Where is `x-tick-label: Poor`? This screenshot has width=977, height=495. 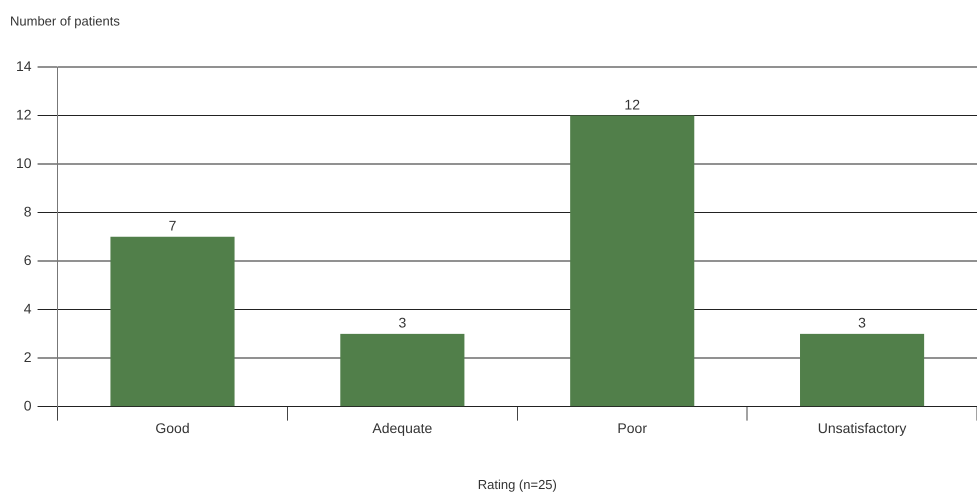
x-tick-label: Poor is located at coordinates (632, 428).